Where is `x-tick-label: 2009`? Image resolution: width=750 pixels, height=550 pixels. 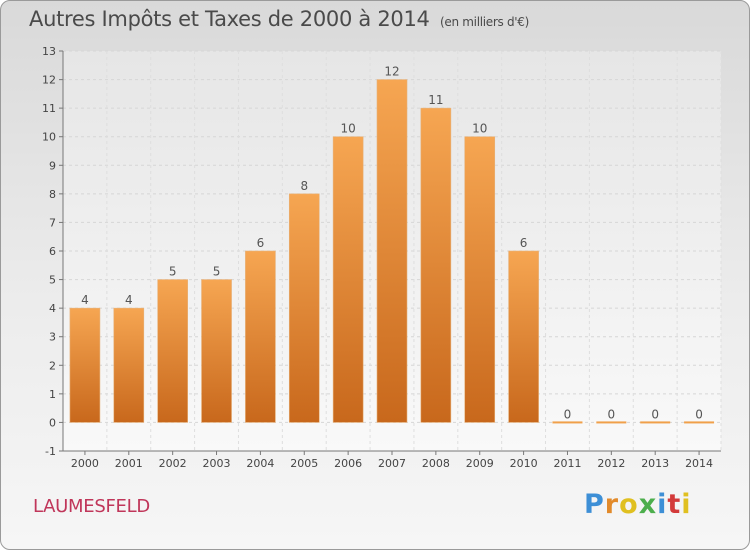 x-tick-label: 2009 is located at coordinates (480, 463).